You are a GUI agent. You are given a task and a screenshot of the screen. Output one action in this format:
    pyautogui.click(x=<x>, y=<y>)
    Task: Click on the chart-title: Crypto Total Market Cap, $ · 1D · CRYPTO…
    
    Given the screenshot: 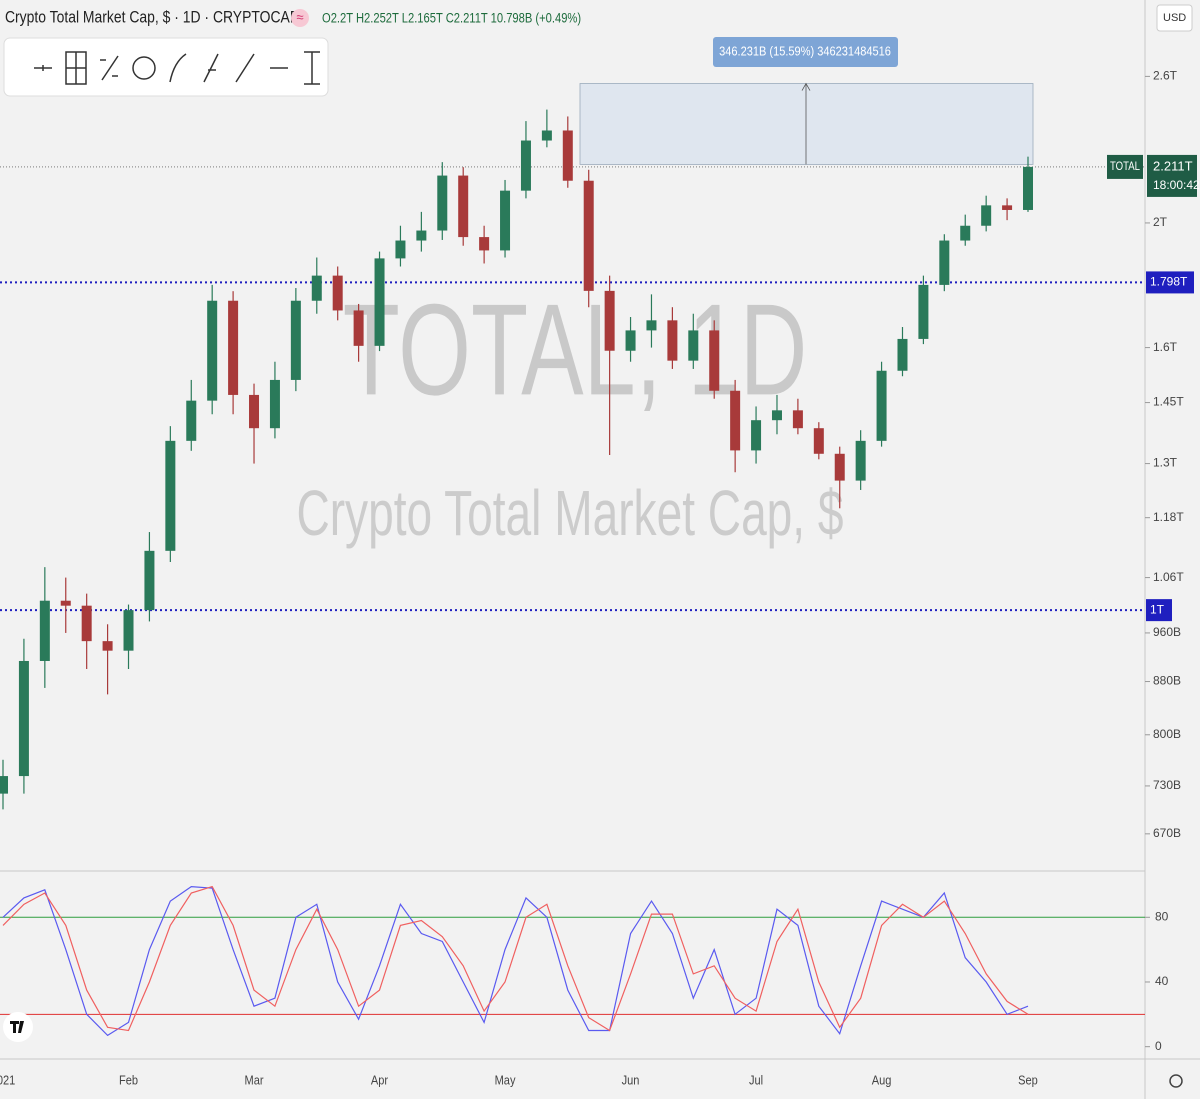 What is the action you would take?
    pyautogui.click(x=152, y=17)
    